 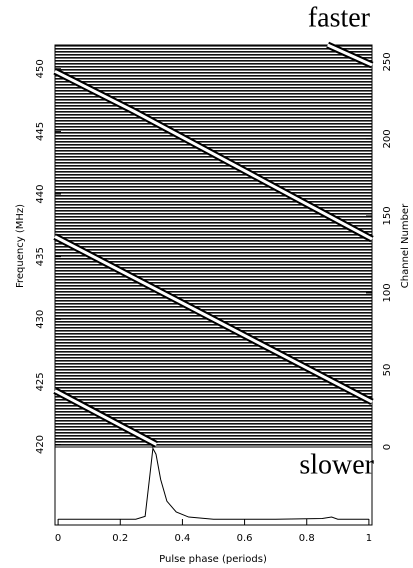 What do you see at coordinates (387, 370) in the screenshot?
I see `y2-tick-label: 50` at bounding box center [387, 370].